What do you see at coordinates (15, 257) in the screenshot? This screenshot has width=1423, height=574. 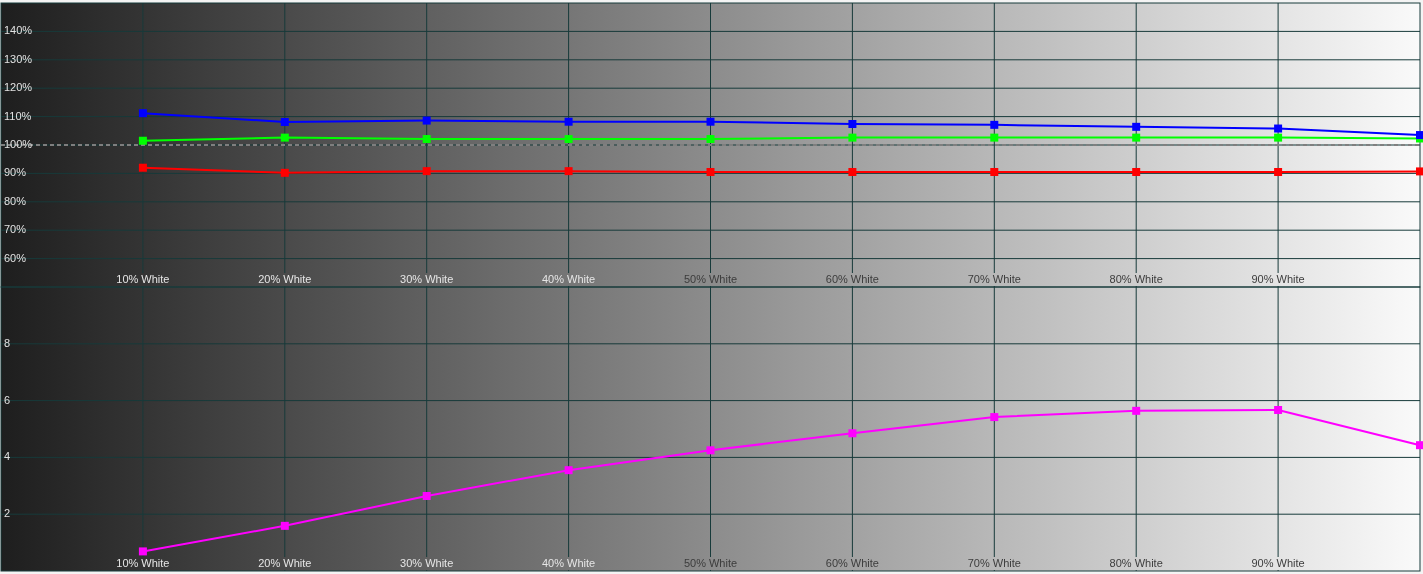 I see `y-tick-label: 60%` at bounding box center [15, 257].